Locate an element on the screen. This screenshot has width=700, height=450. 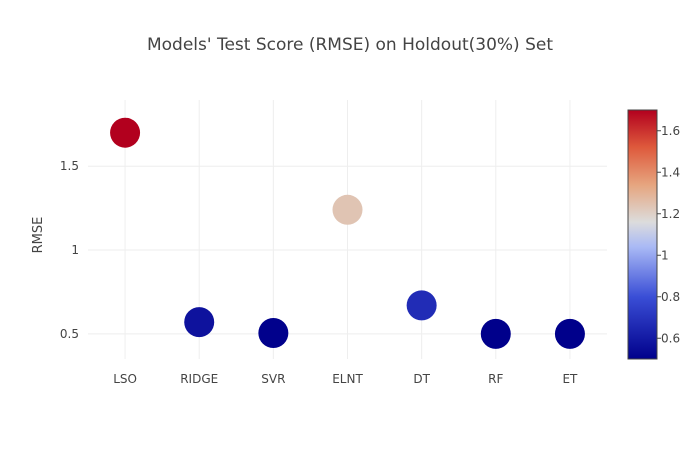
x-tick-label: LSO is located at coordinates (125, 379).